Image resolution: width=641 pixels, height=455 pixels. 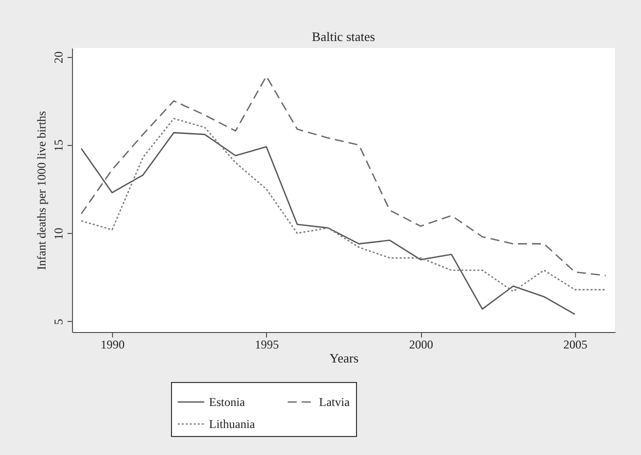 What do you see at coordinates (344, 36) in the screenshot?
I see `chart-title: Baltic states` at bounding box center [344, 36].